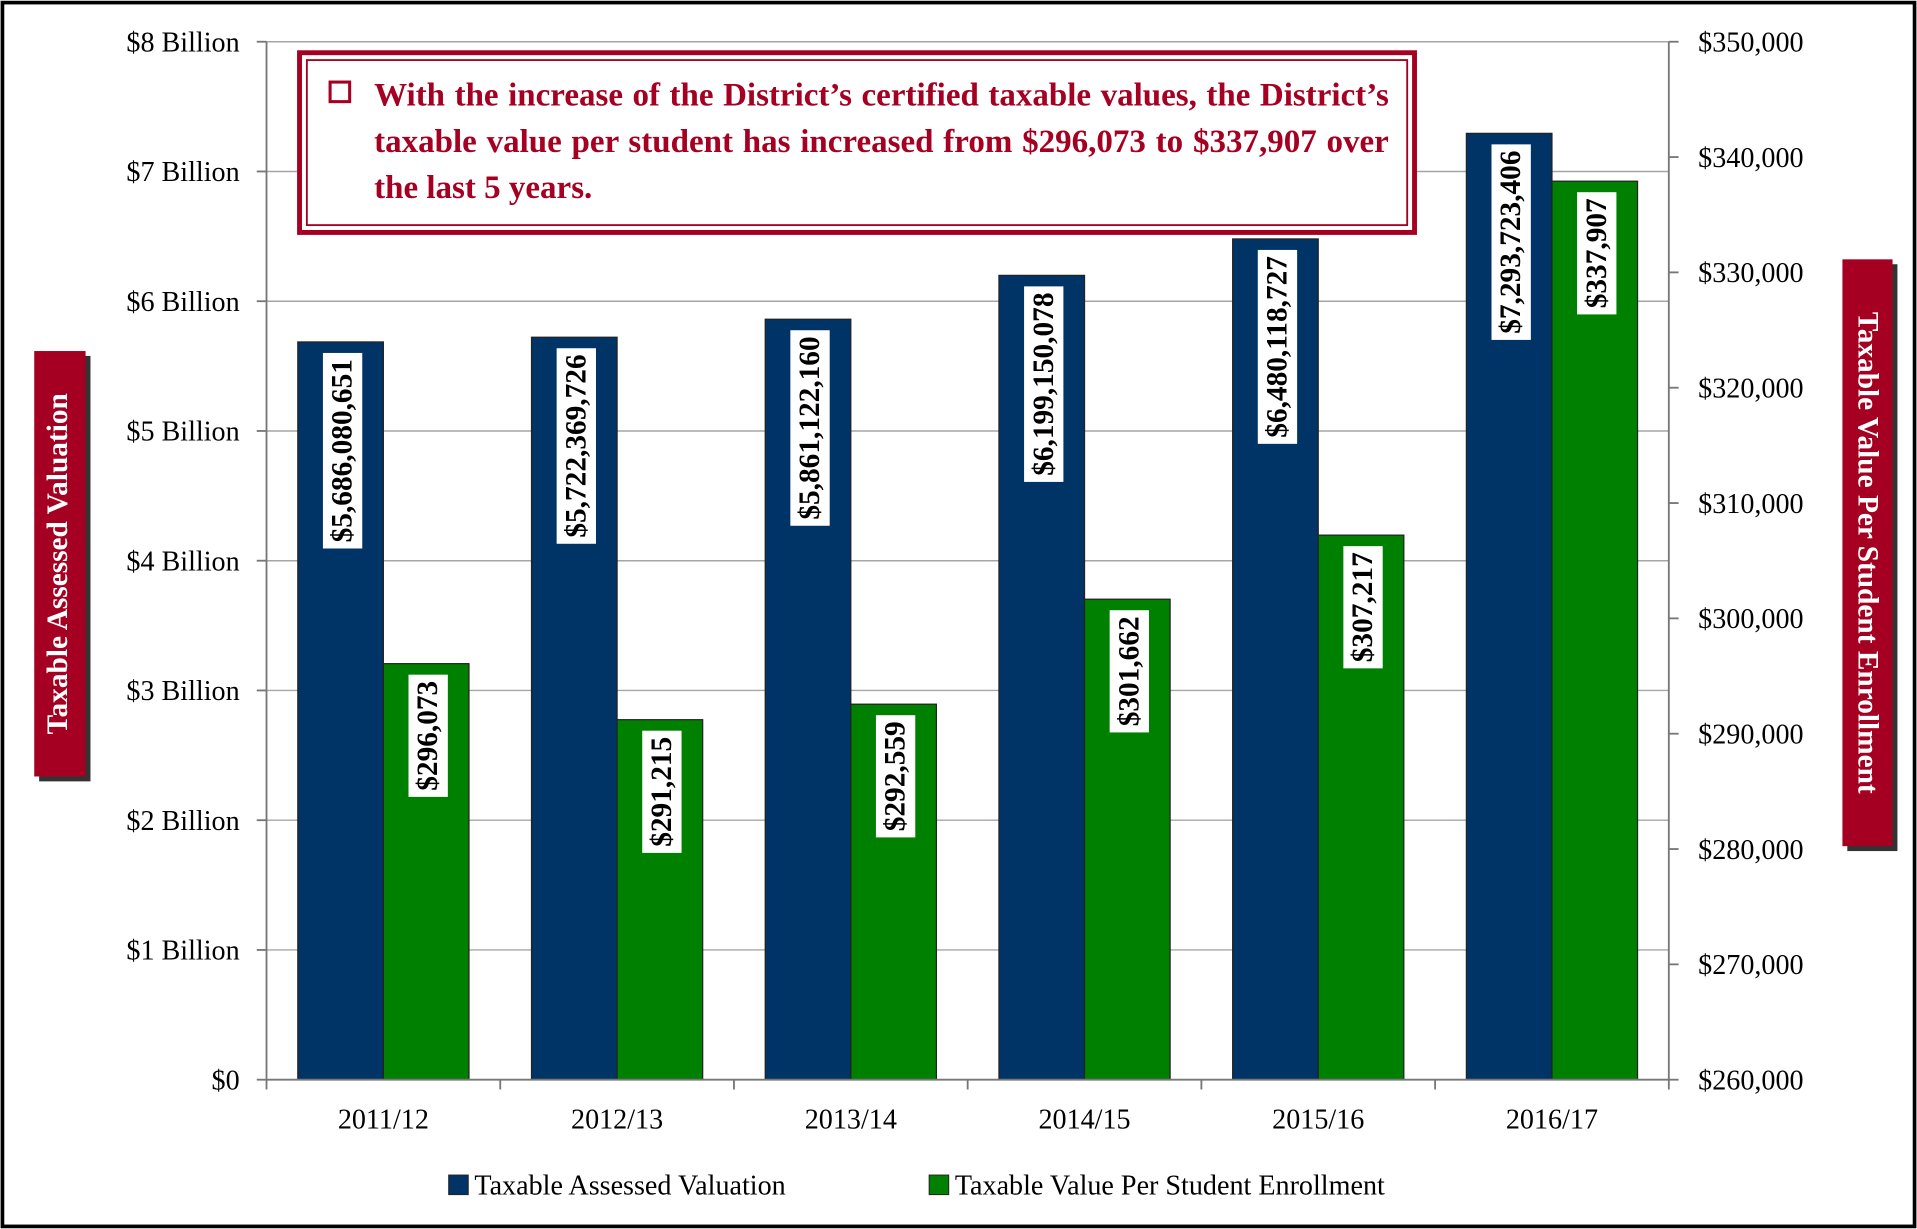 The image size is (1917, 1229). I want to click on y-tick-label: $3 Billion, so click(182, 691).